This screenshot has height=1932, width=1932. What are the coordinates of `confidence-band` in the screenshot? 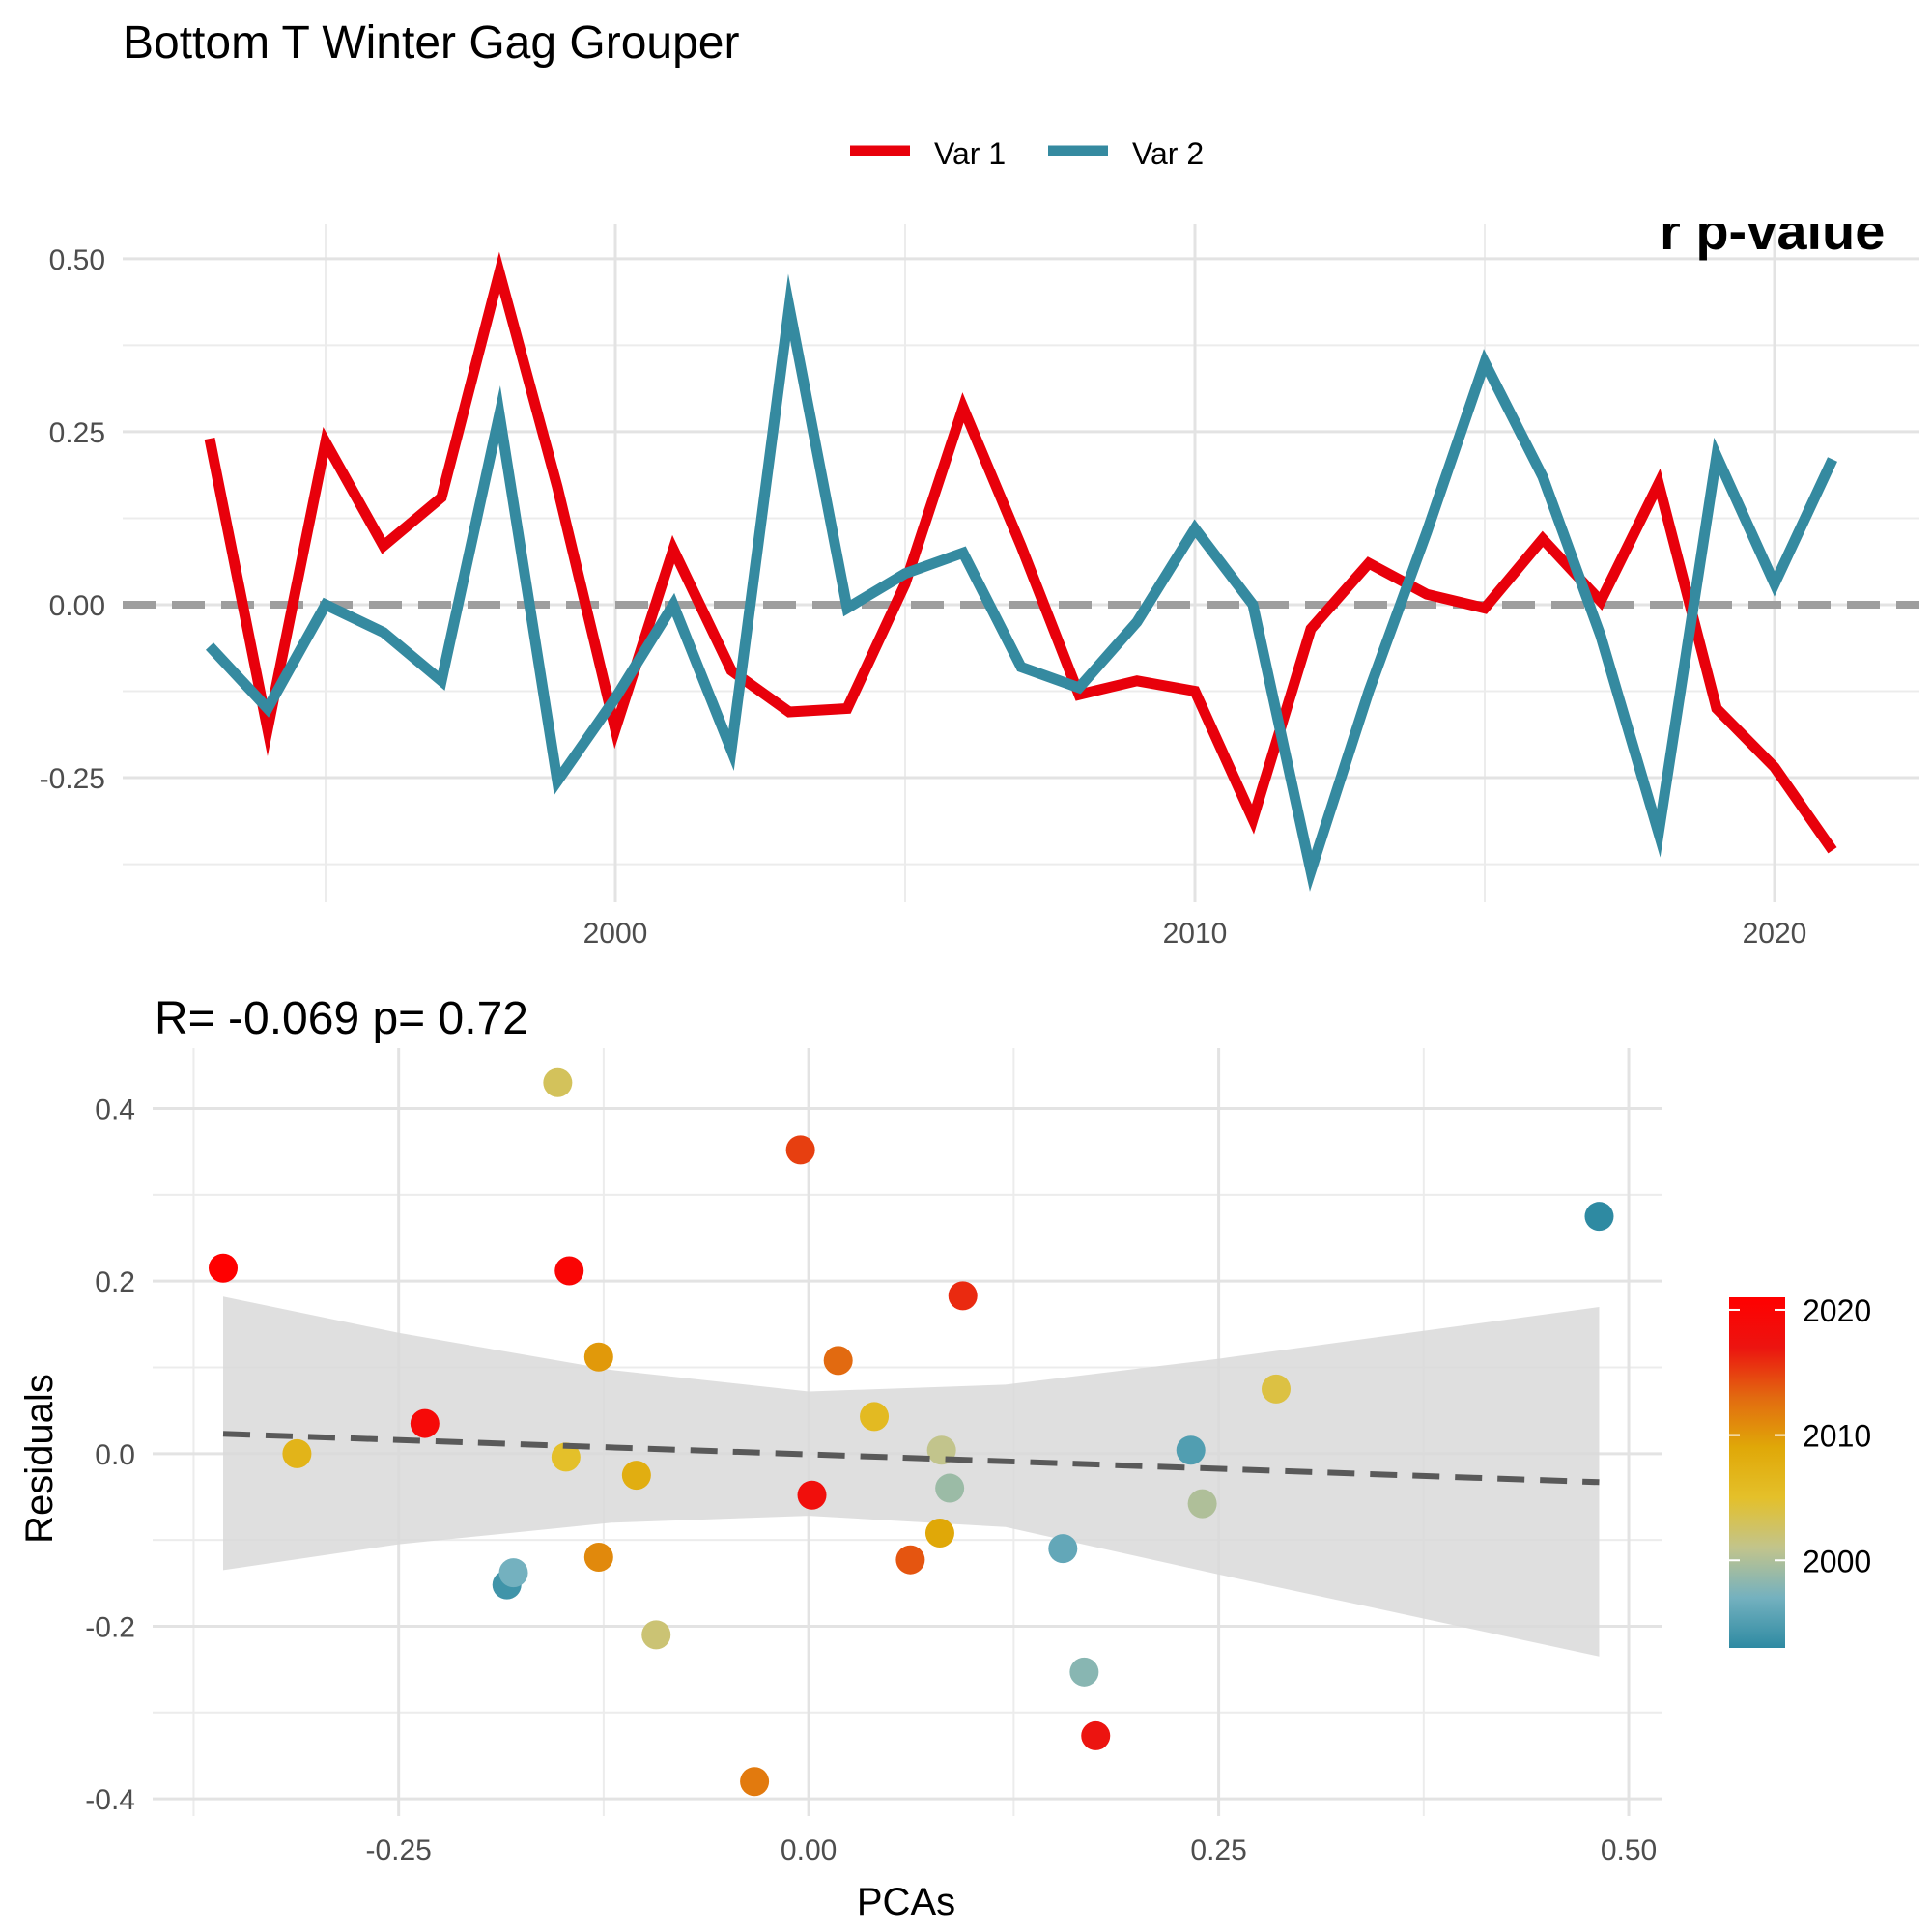 It's located at (911, 1476).